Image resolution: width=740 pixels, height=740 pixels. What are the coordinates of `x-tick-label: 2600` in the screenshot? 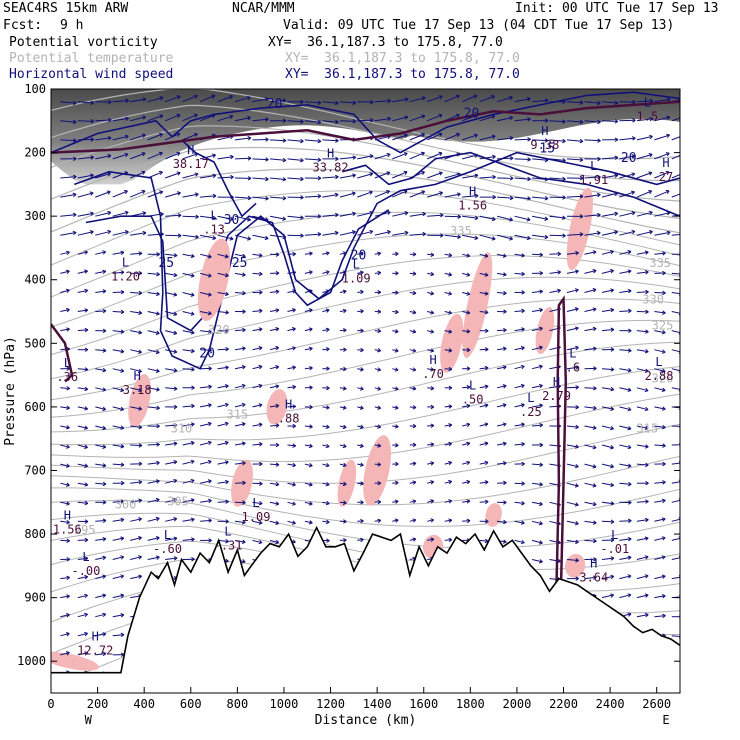 It's located at (656, 704).